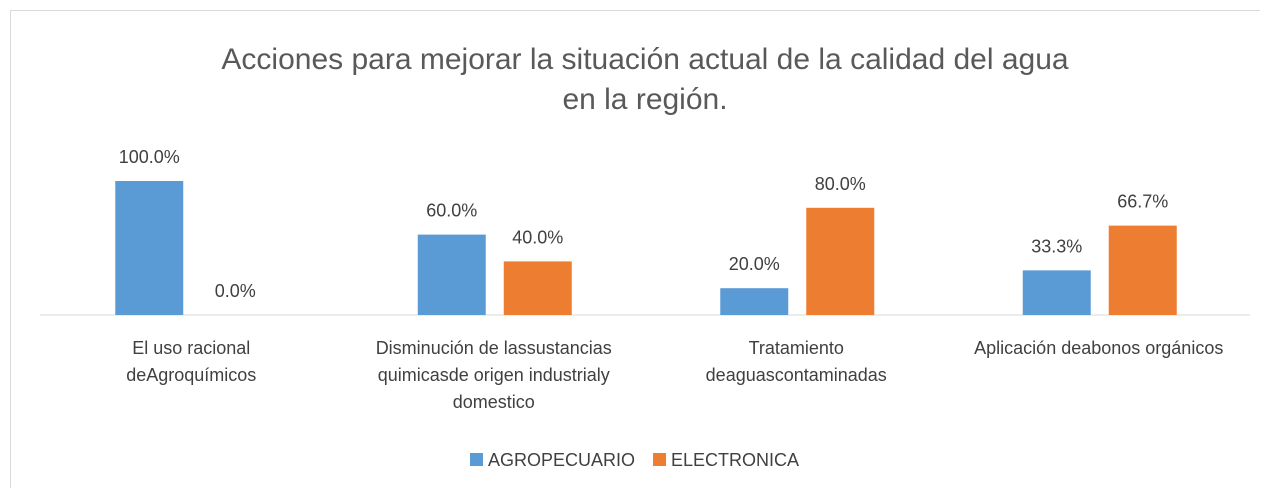 Image resolution: width=1270 pixels, height=490 pixels. What do you see at coordinates (1056, 246) in the screenshot?
I see `data-label: 33.3%` at bounding box center [1056, 246].